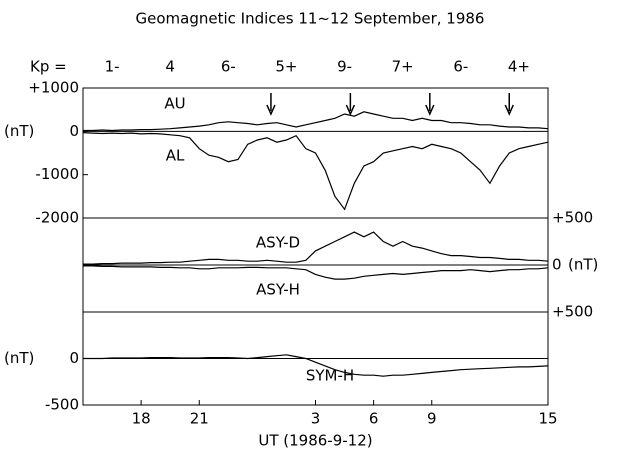 The height and width of the screenshot is (462, 625). What do you see at coordinates (141, 419) in the screenshot?
I see `x-tick-label: 18` at bounding box center [141, 419].